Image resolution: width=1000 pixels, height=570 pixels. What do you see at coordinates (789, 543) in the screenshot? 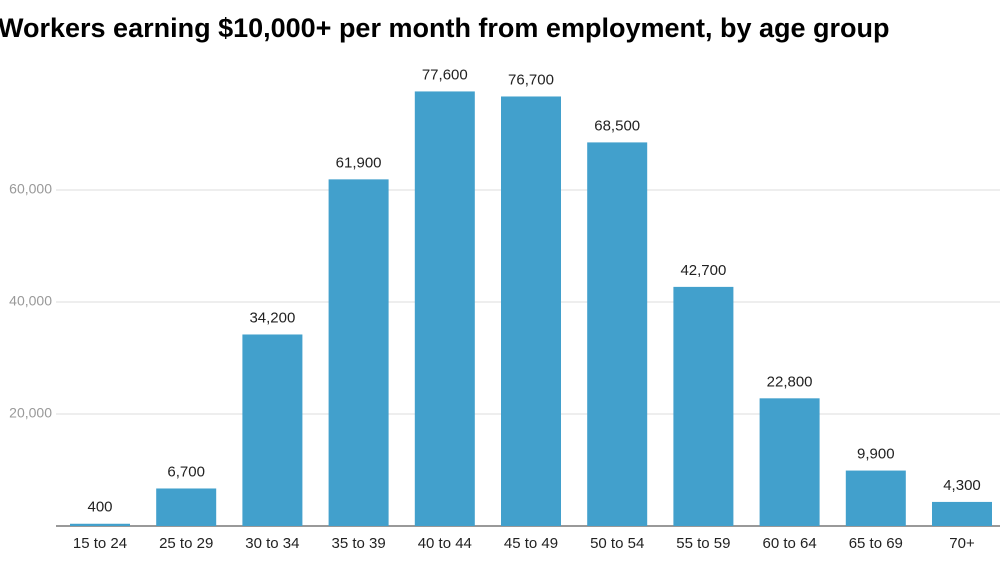
I see `x-tick-label: 60 to 64` at bounding box center [789, 543].